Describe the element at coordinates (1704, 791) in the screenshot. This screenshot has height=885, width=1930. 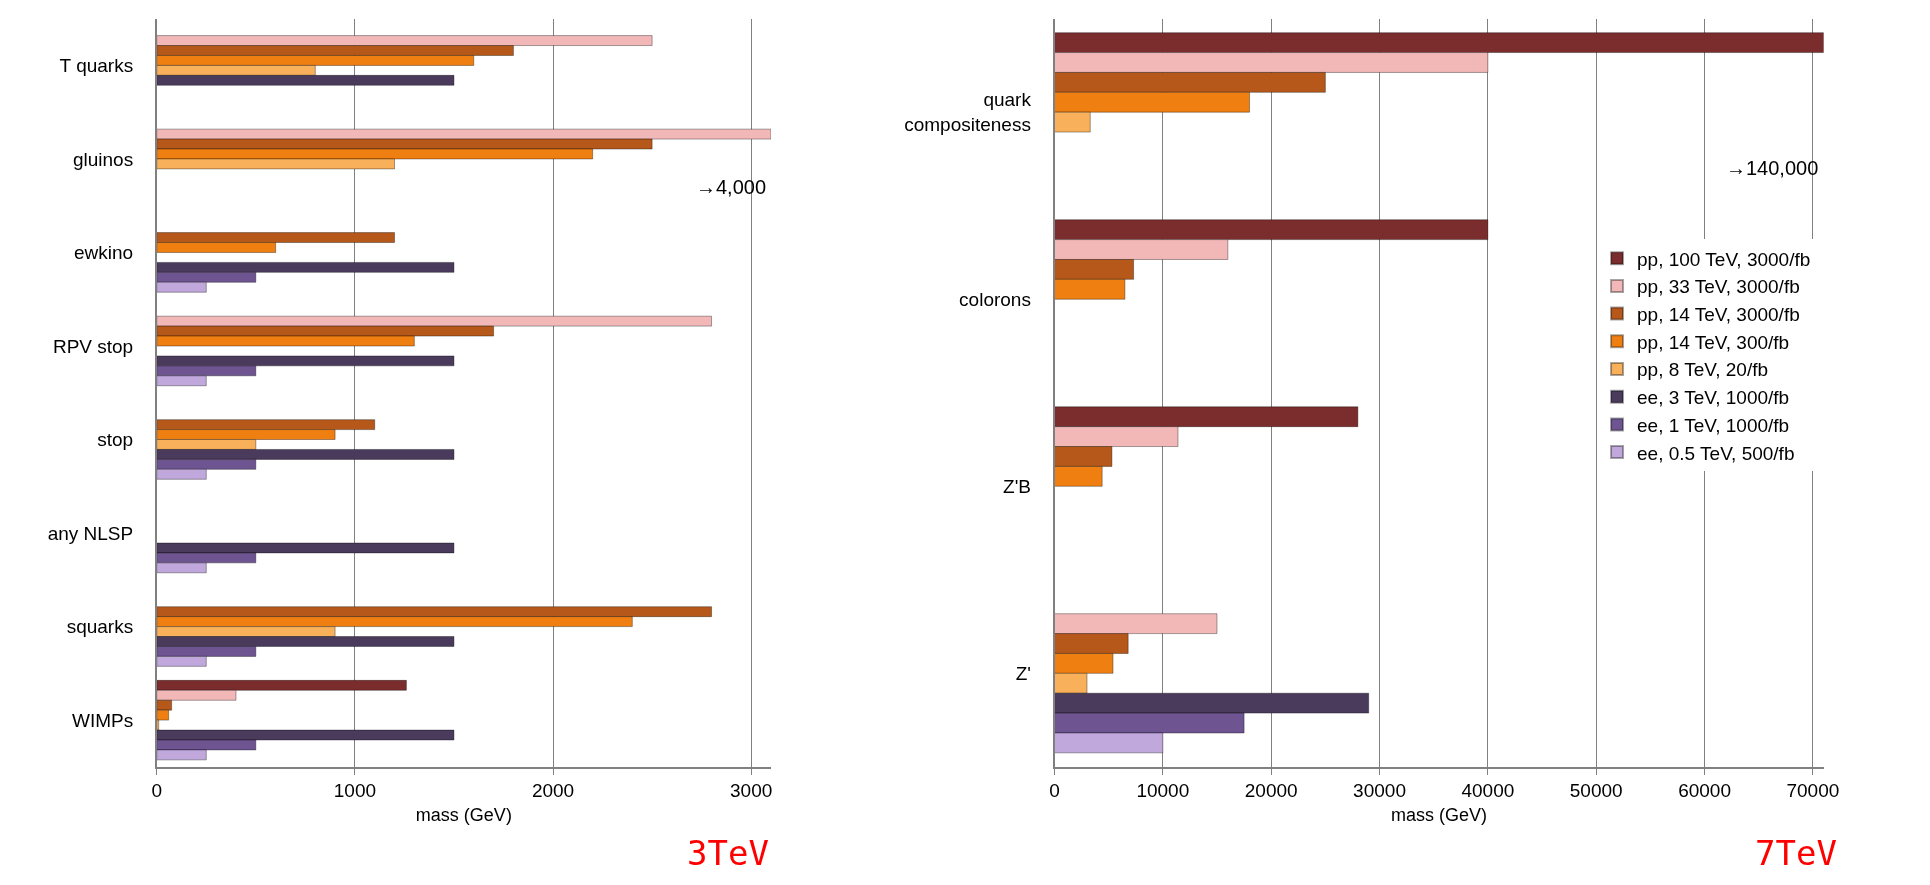
I see `x-tick-label: 60000` at that location.